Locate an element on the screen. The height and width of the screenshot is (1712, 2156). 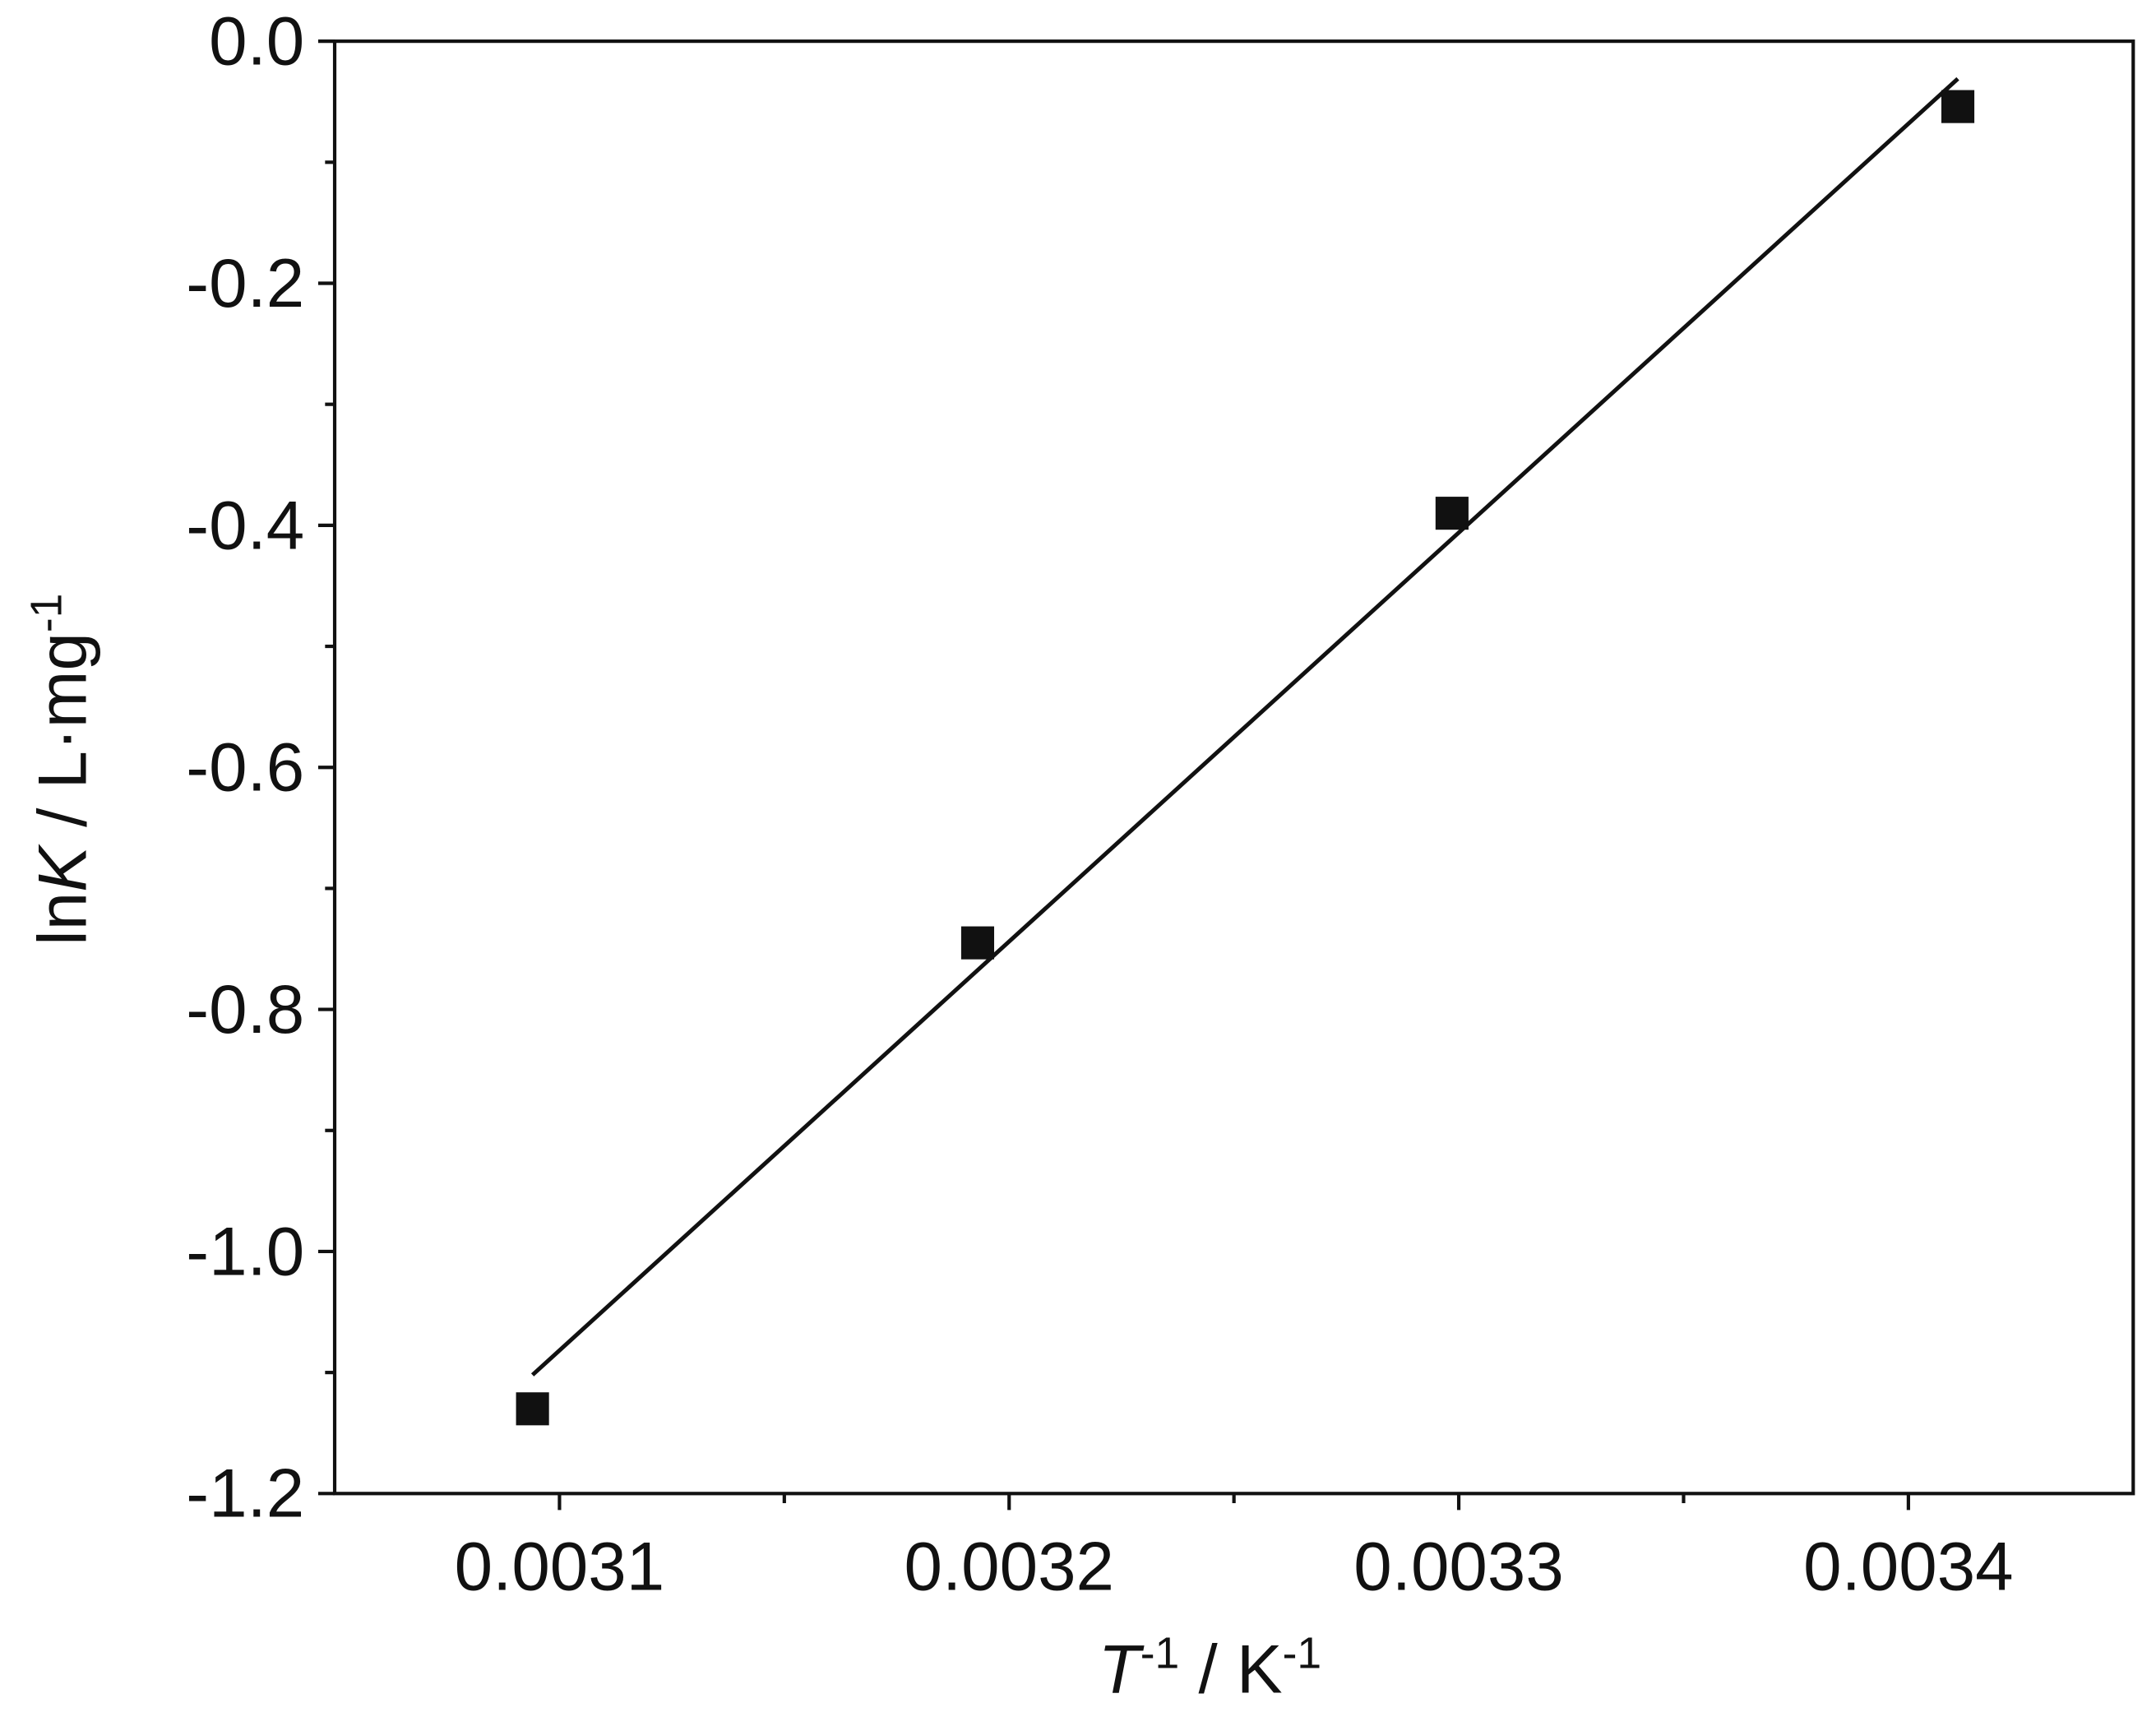
x-tick-label: 0.0033 is located at coordinates (1458, 1566).